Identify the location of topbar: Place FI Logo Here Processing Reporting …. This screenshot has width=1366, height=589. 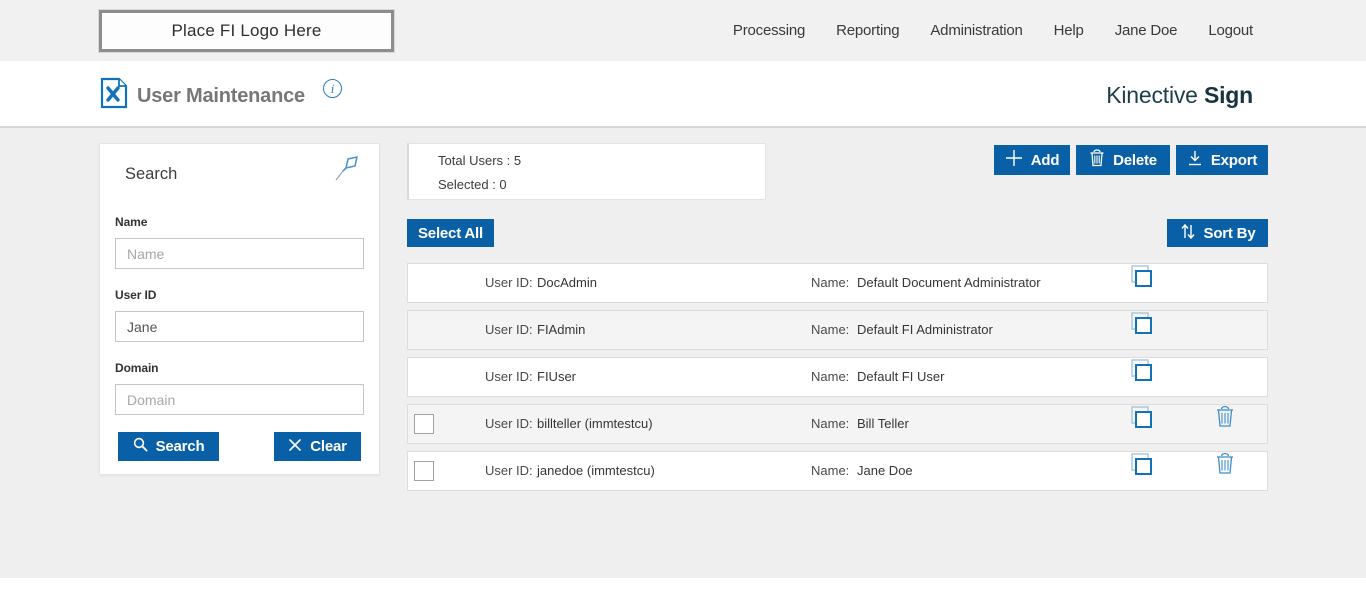
(683, 30).